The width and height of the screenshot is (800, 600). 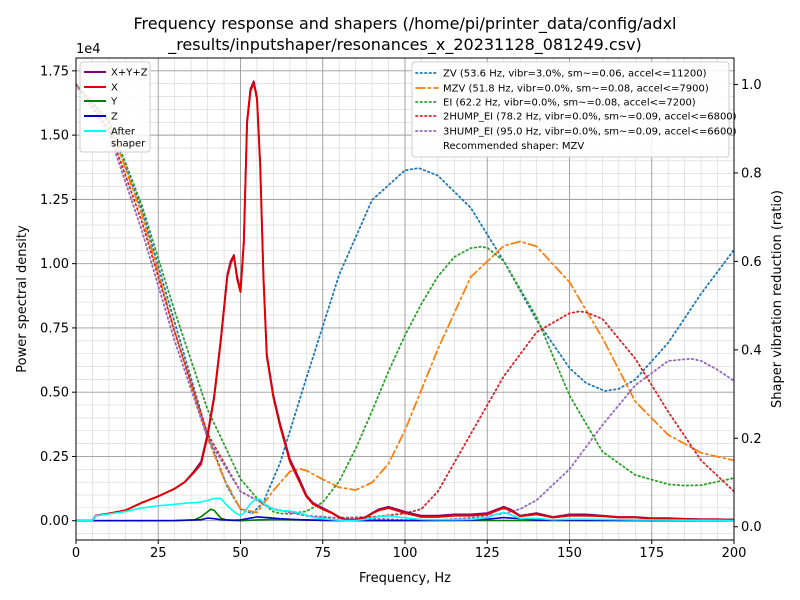 I want to click on legend-left-label: After, so click(x=123, y=132).